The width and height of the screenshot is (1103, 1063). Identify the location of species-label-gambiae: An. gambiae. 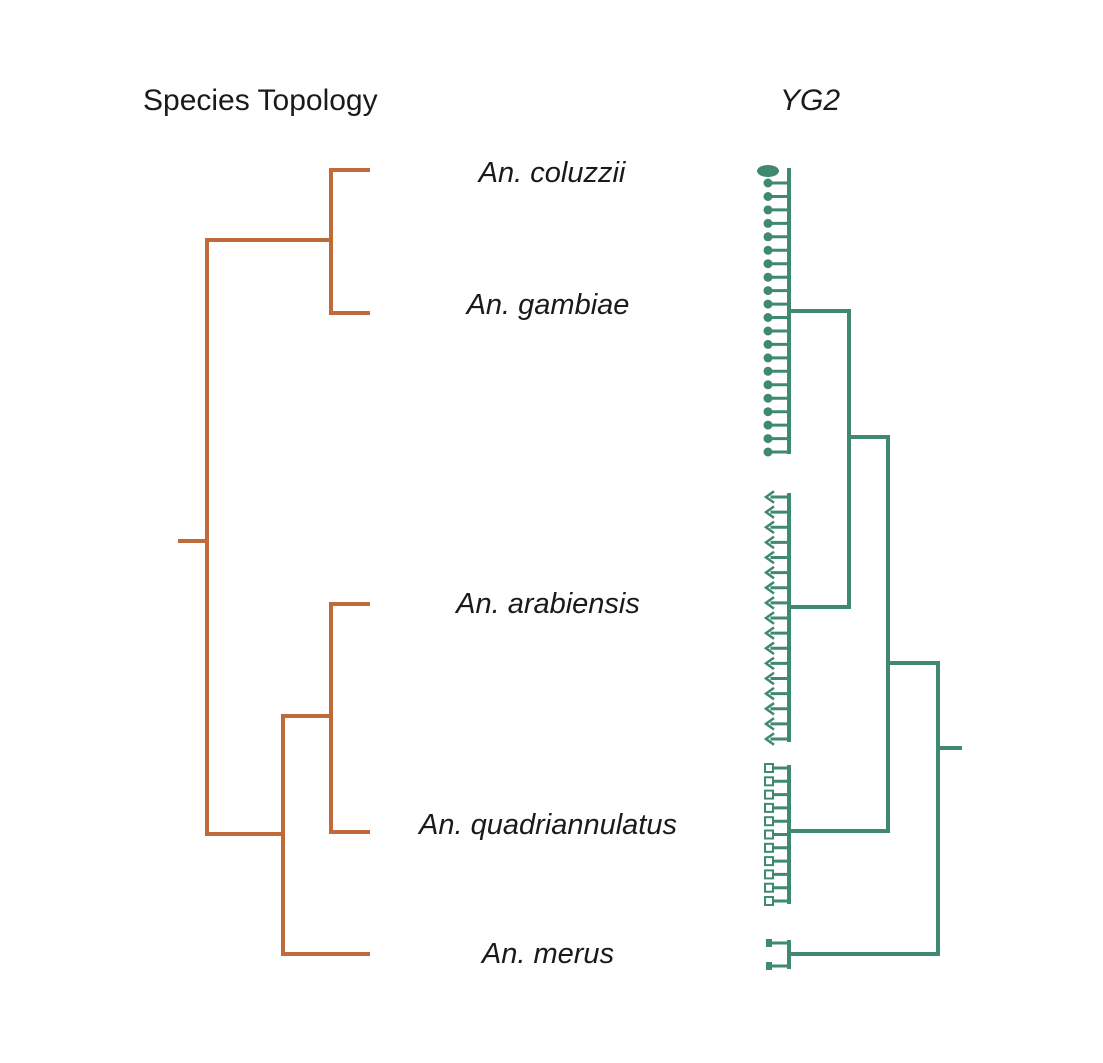
(547, 305).